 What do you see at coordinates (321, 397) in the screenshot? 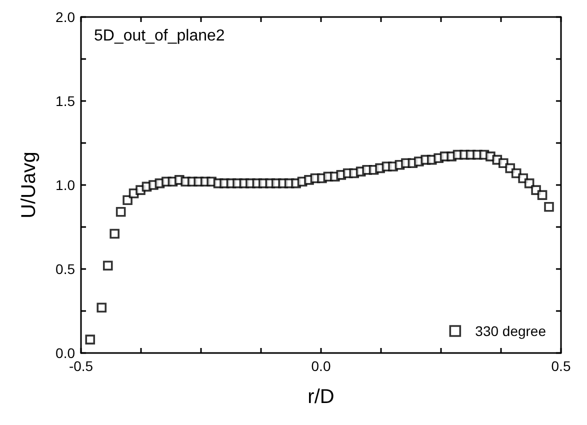
I see `x-axis-title: r/D` at bounding box center [321, 397].